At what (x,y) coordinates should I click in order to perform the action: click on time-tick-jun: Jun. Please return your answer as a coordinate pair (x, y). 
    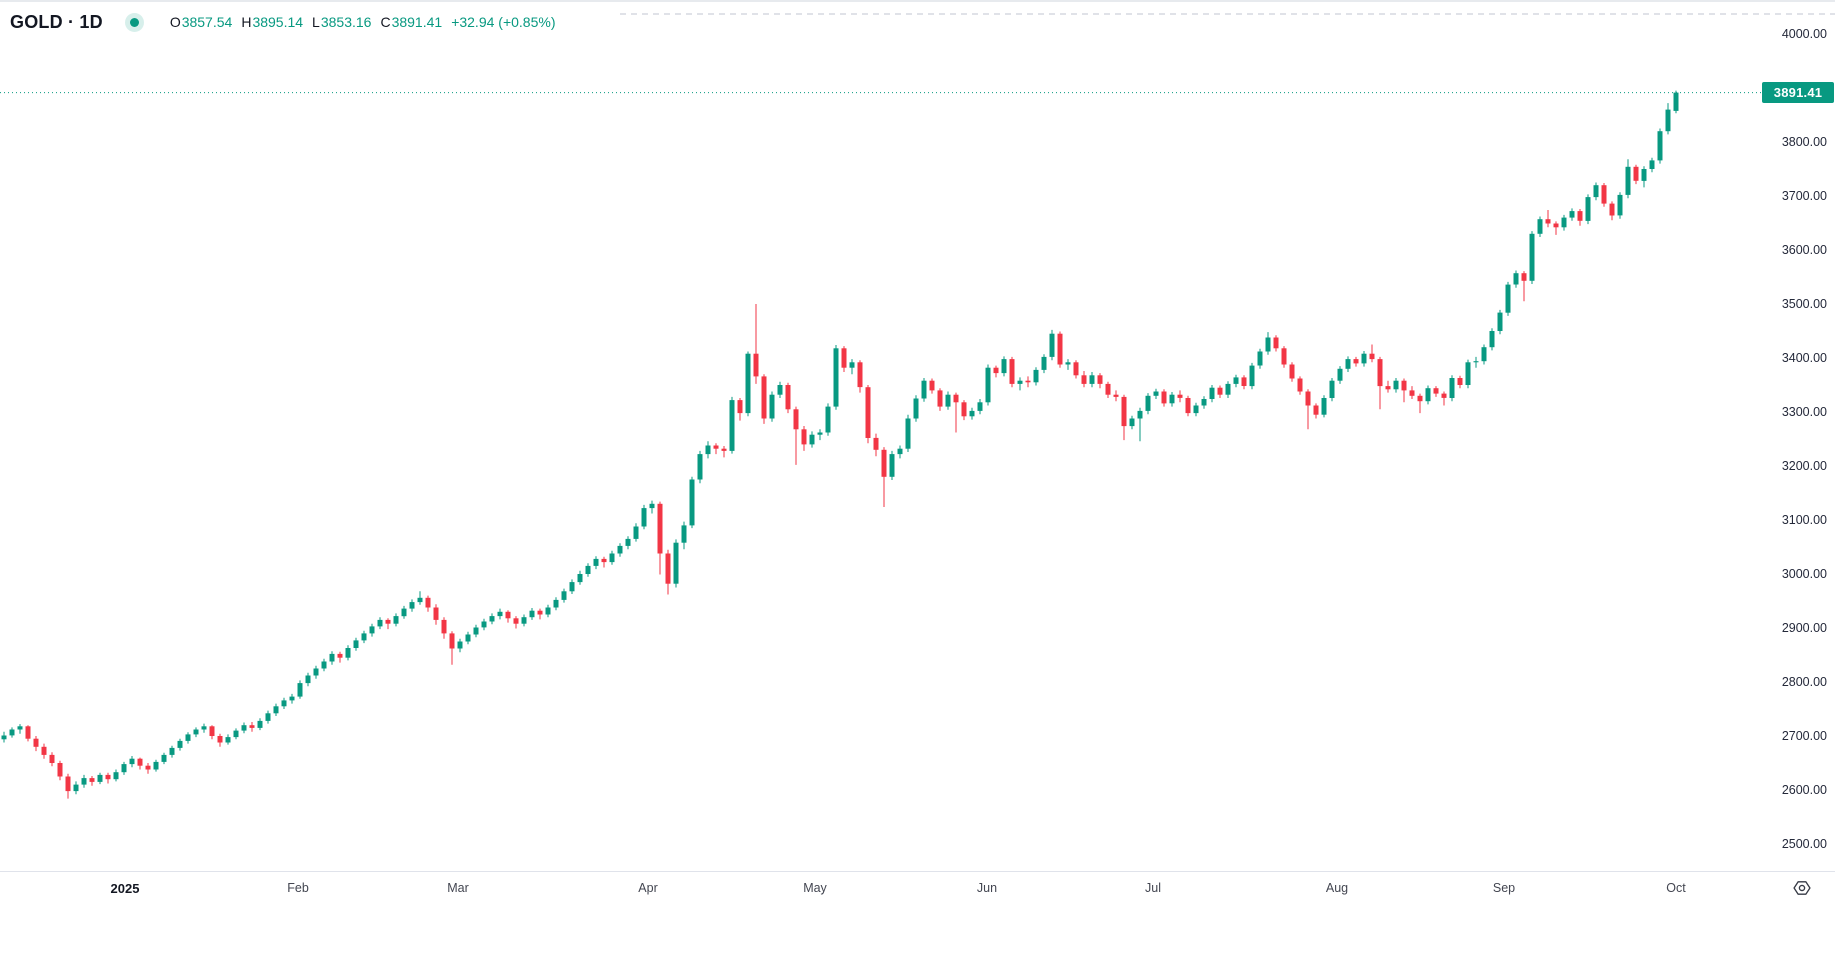
    Looking at the image, I should click on (987, 888).